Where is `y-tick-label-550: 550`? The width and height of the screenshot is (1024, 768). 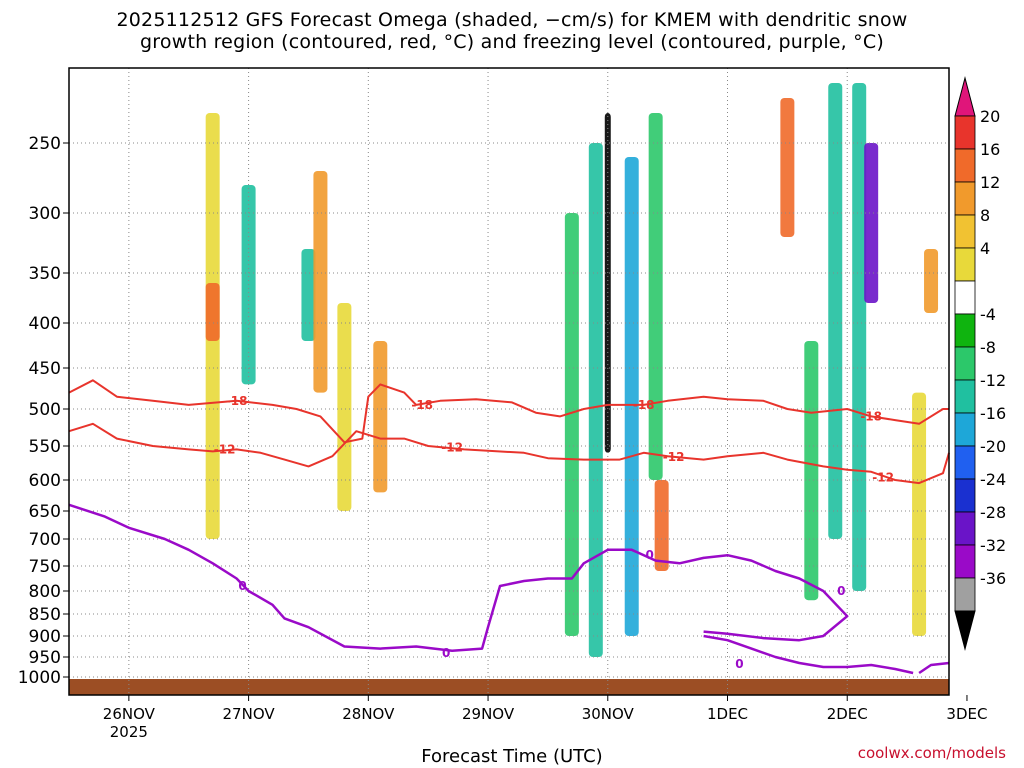 y-tick-label-550: 550 is located at coordinates (45, 447).